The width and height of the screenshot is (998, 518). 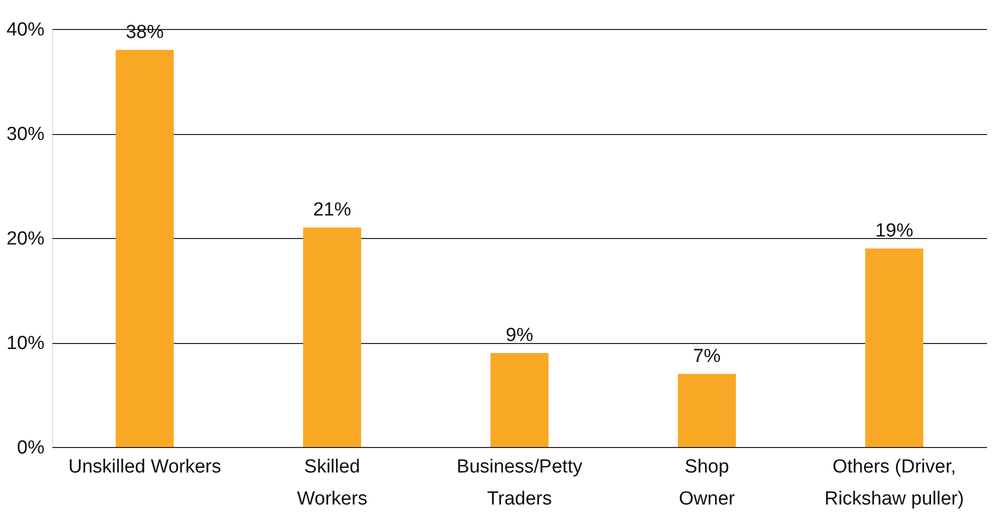 What do you see at coordinates (31, 448) in the screenshot?
I see `y-tick-label: 0%` at bounding box center [31, 448].